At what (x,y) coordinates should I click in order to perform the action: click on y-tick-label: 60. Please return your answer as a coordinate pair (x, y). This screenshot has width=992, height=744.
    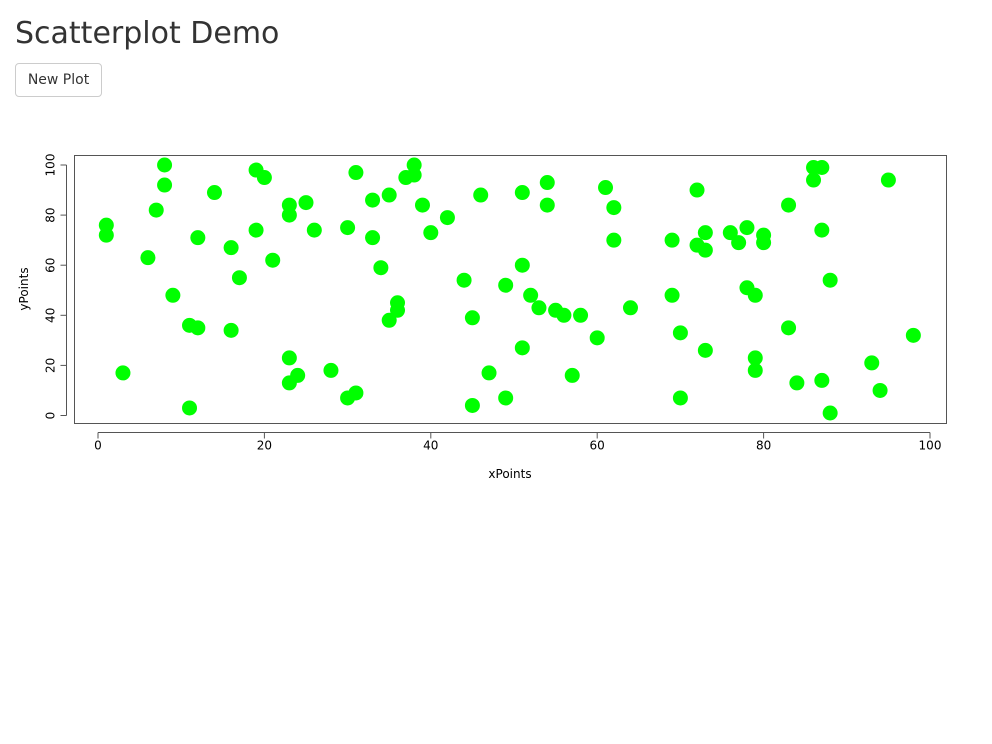
    Looking at the image, I should click on (51, 265).